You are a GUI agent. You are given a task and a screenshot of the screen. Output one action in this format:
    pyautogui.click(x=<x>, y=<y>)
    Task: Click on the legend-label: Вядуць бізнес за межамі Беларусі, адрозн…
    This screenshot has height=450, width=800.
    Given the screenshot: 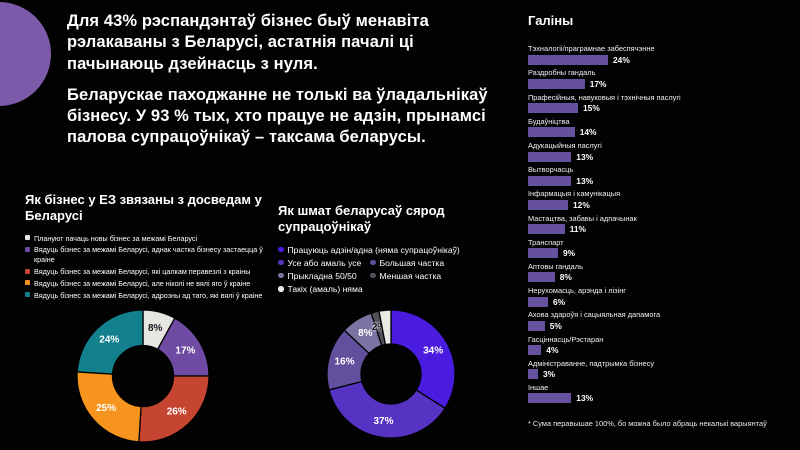 What is the action you would take?
    pyautogui.click(x=148, y=295)
    